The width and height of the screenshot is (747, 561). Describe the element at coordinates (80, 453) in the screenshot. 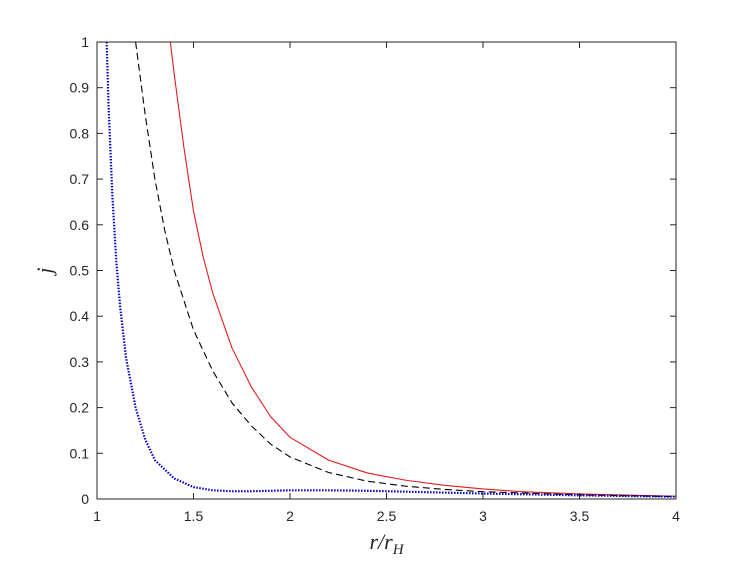

I see `y-tick-label: 0.1` at that location.